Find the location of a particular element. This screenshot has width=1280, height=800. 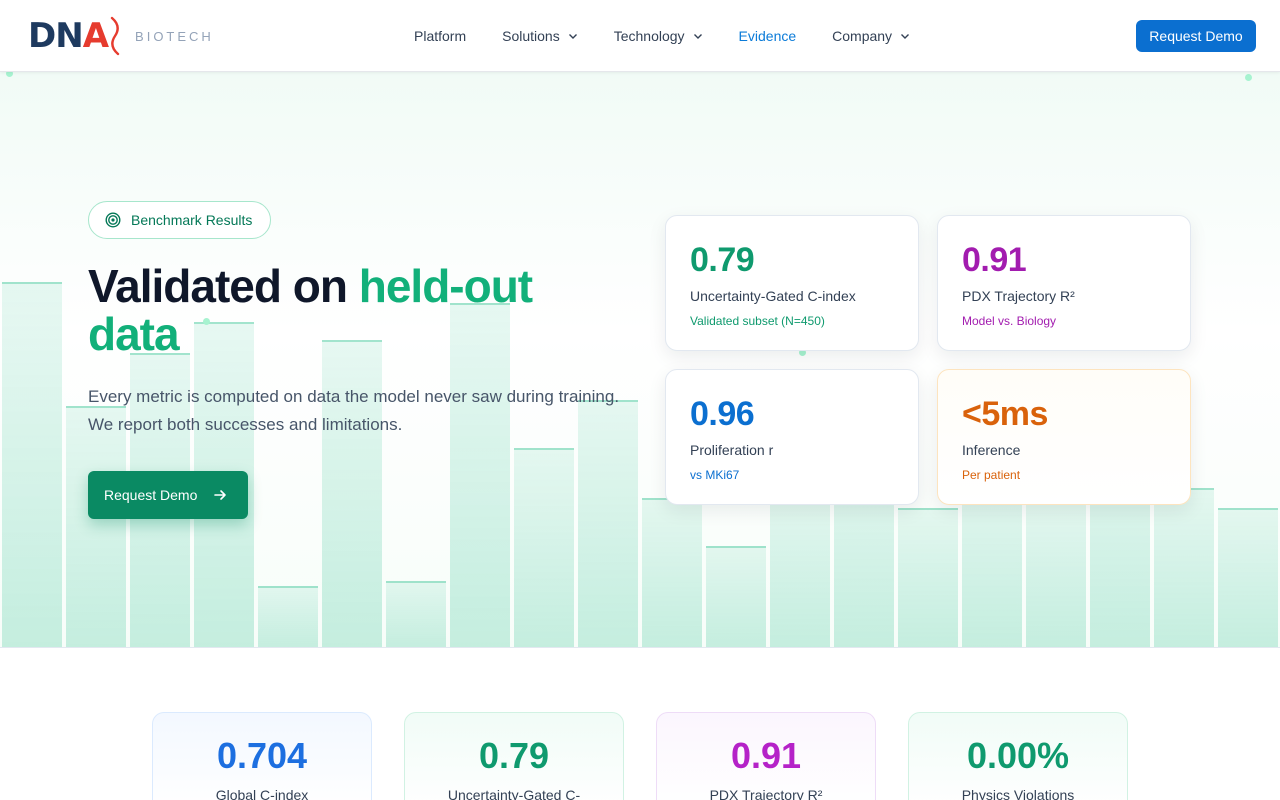

stat-value: 0.00% is located at coordinates (1018, 755).